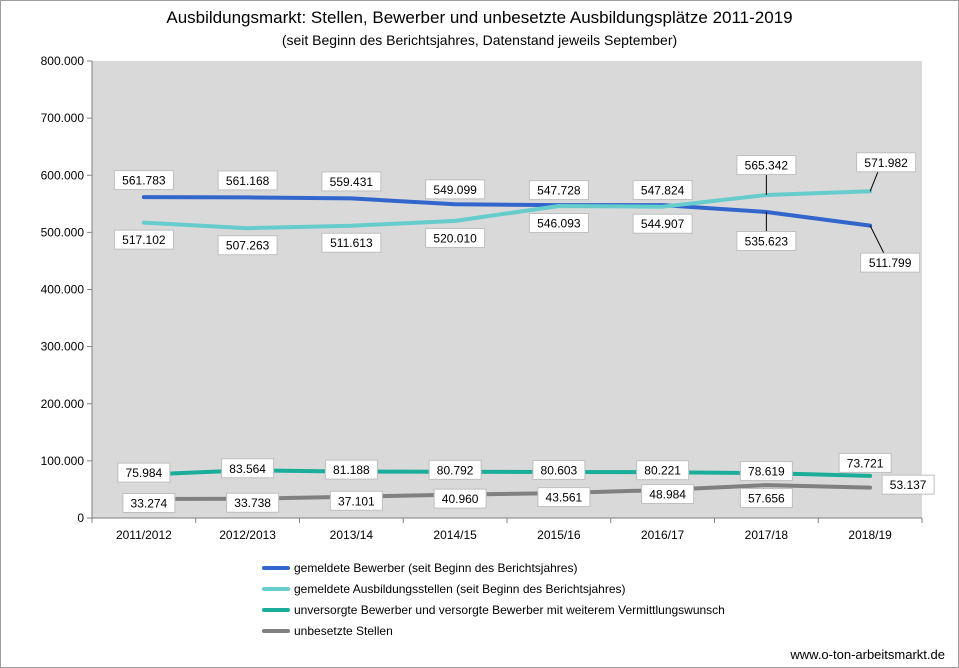 Image resolution: width=959 pixels, height=668 pixels. I want to click on data-label-text: 83.564, so click(247, 469).